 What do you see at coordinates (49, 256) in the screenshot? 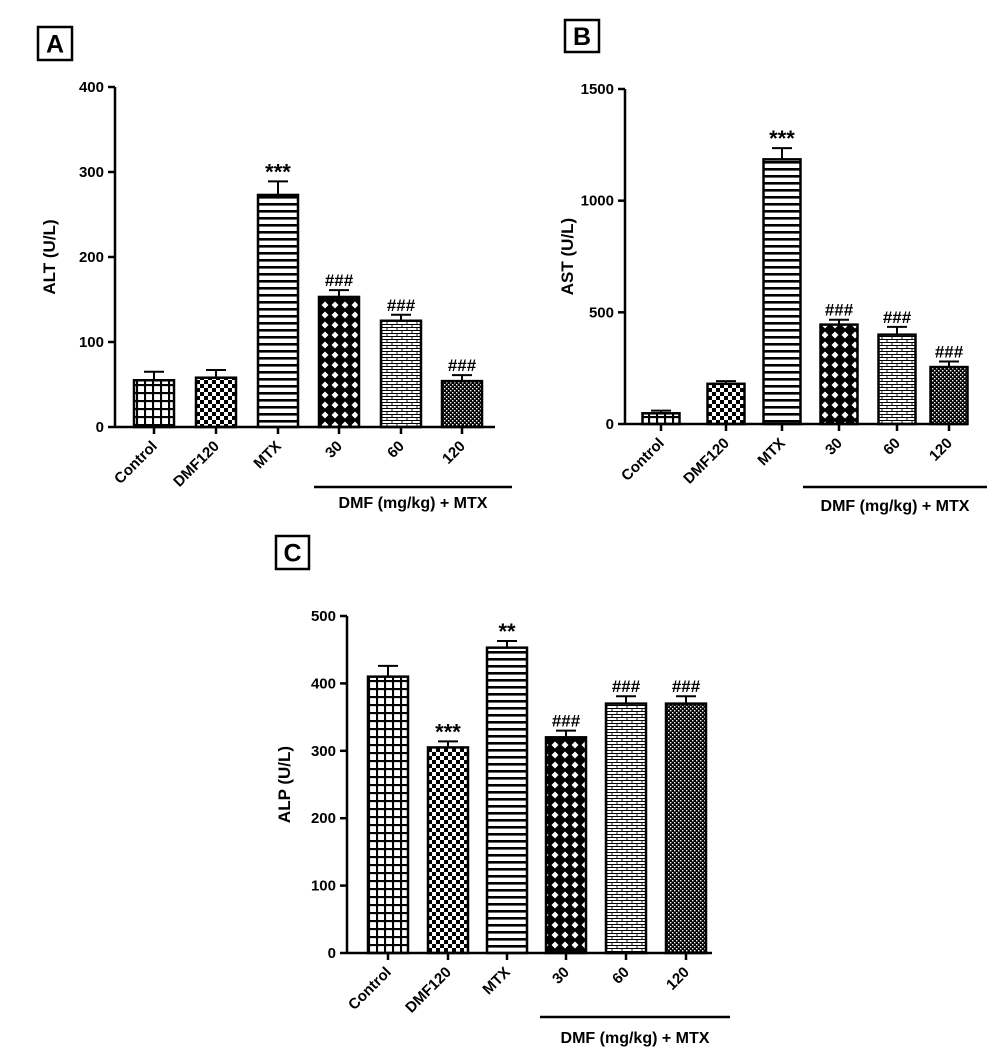
I see `y-axis-title: ALT (U/L)` at bounding box center [49, 256].